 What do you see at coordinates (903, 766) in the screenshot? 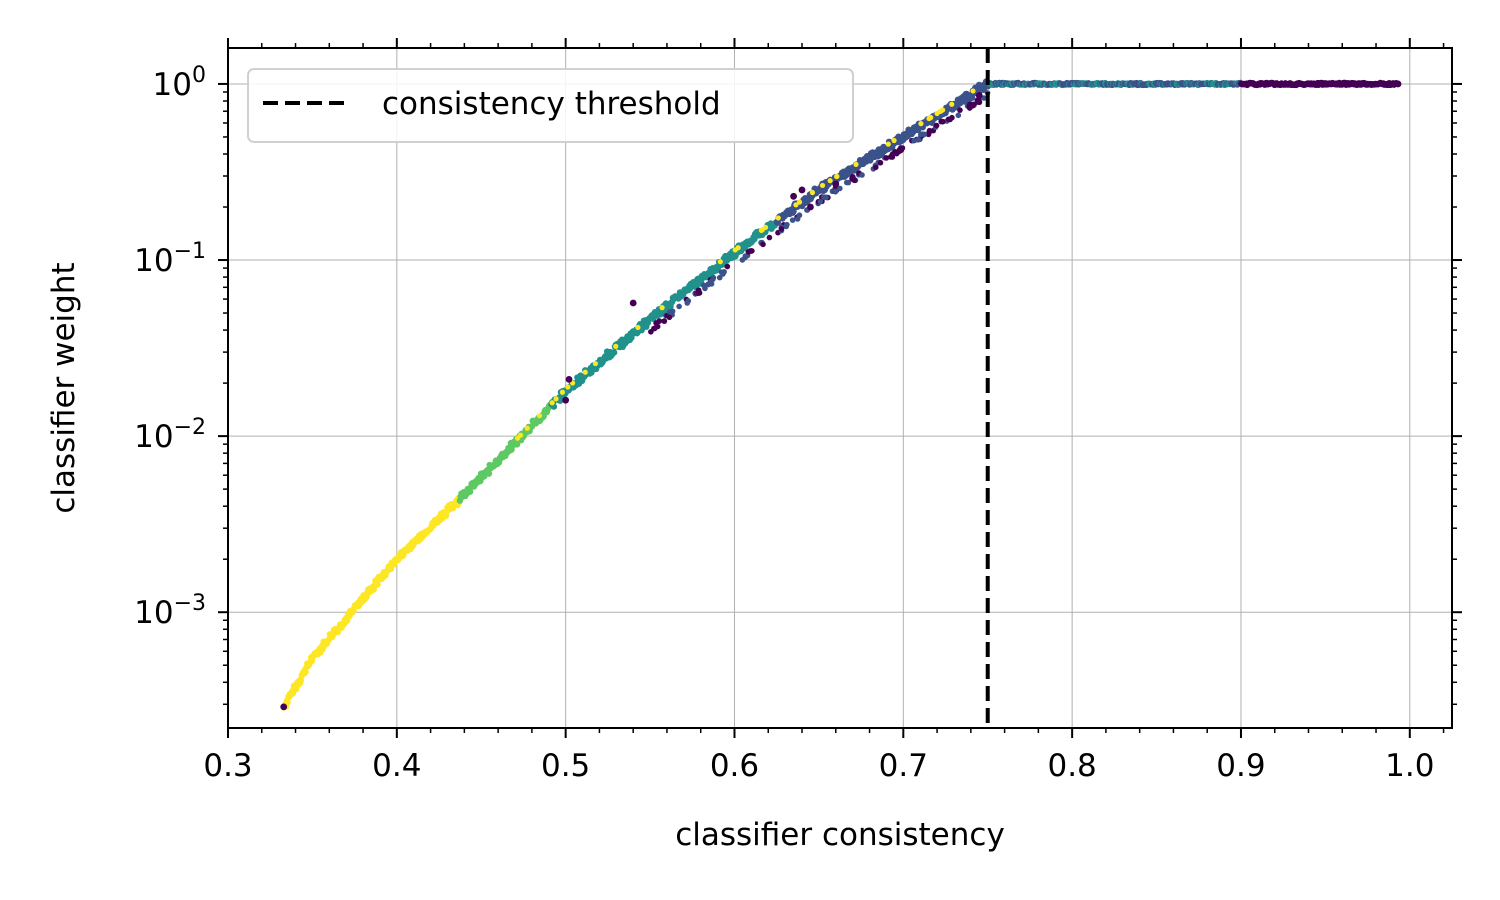
I see `x-tick-label: 0.7` at bounding box center [903, 766].